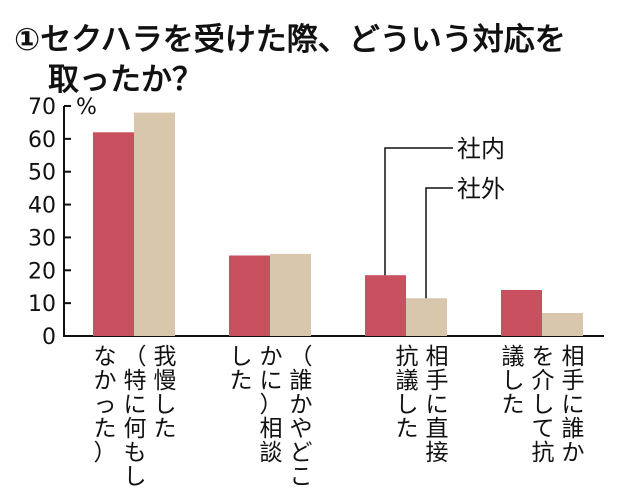  I want to click on chart-title-line1: ①セクハラを受けた際、どういう対応を, so click(290, 40).